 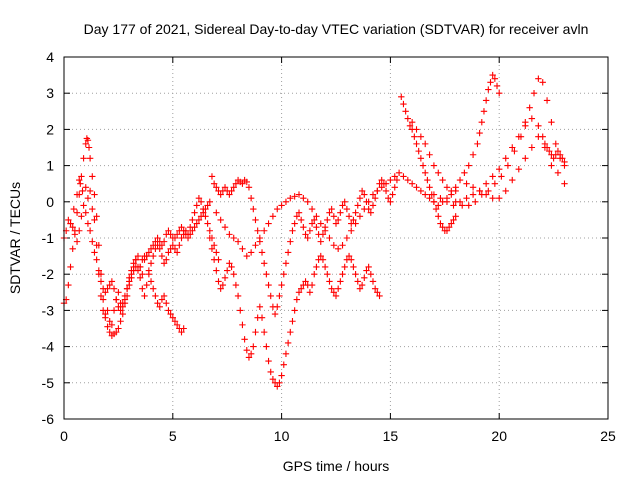 I want to click on y-tick-label: 0, so click(x=50, y=202).